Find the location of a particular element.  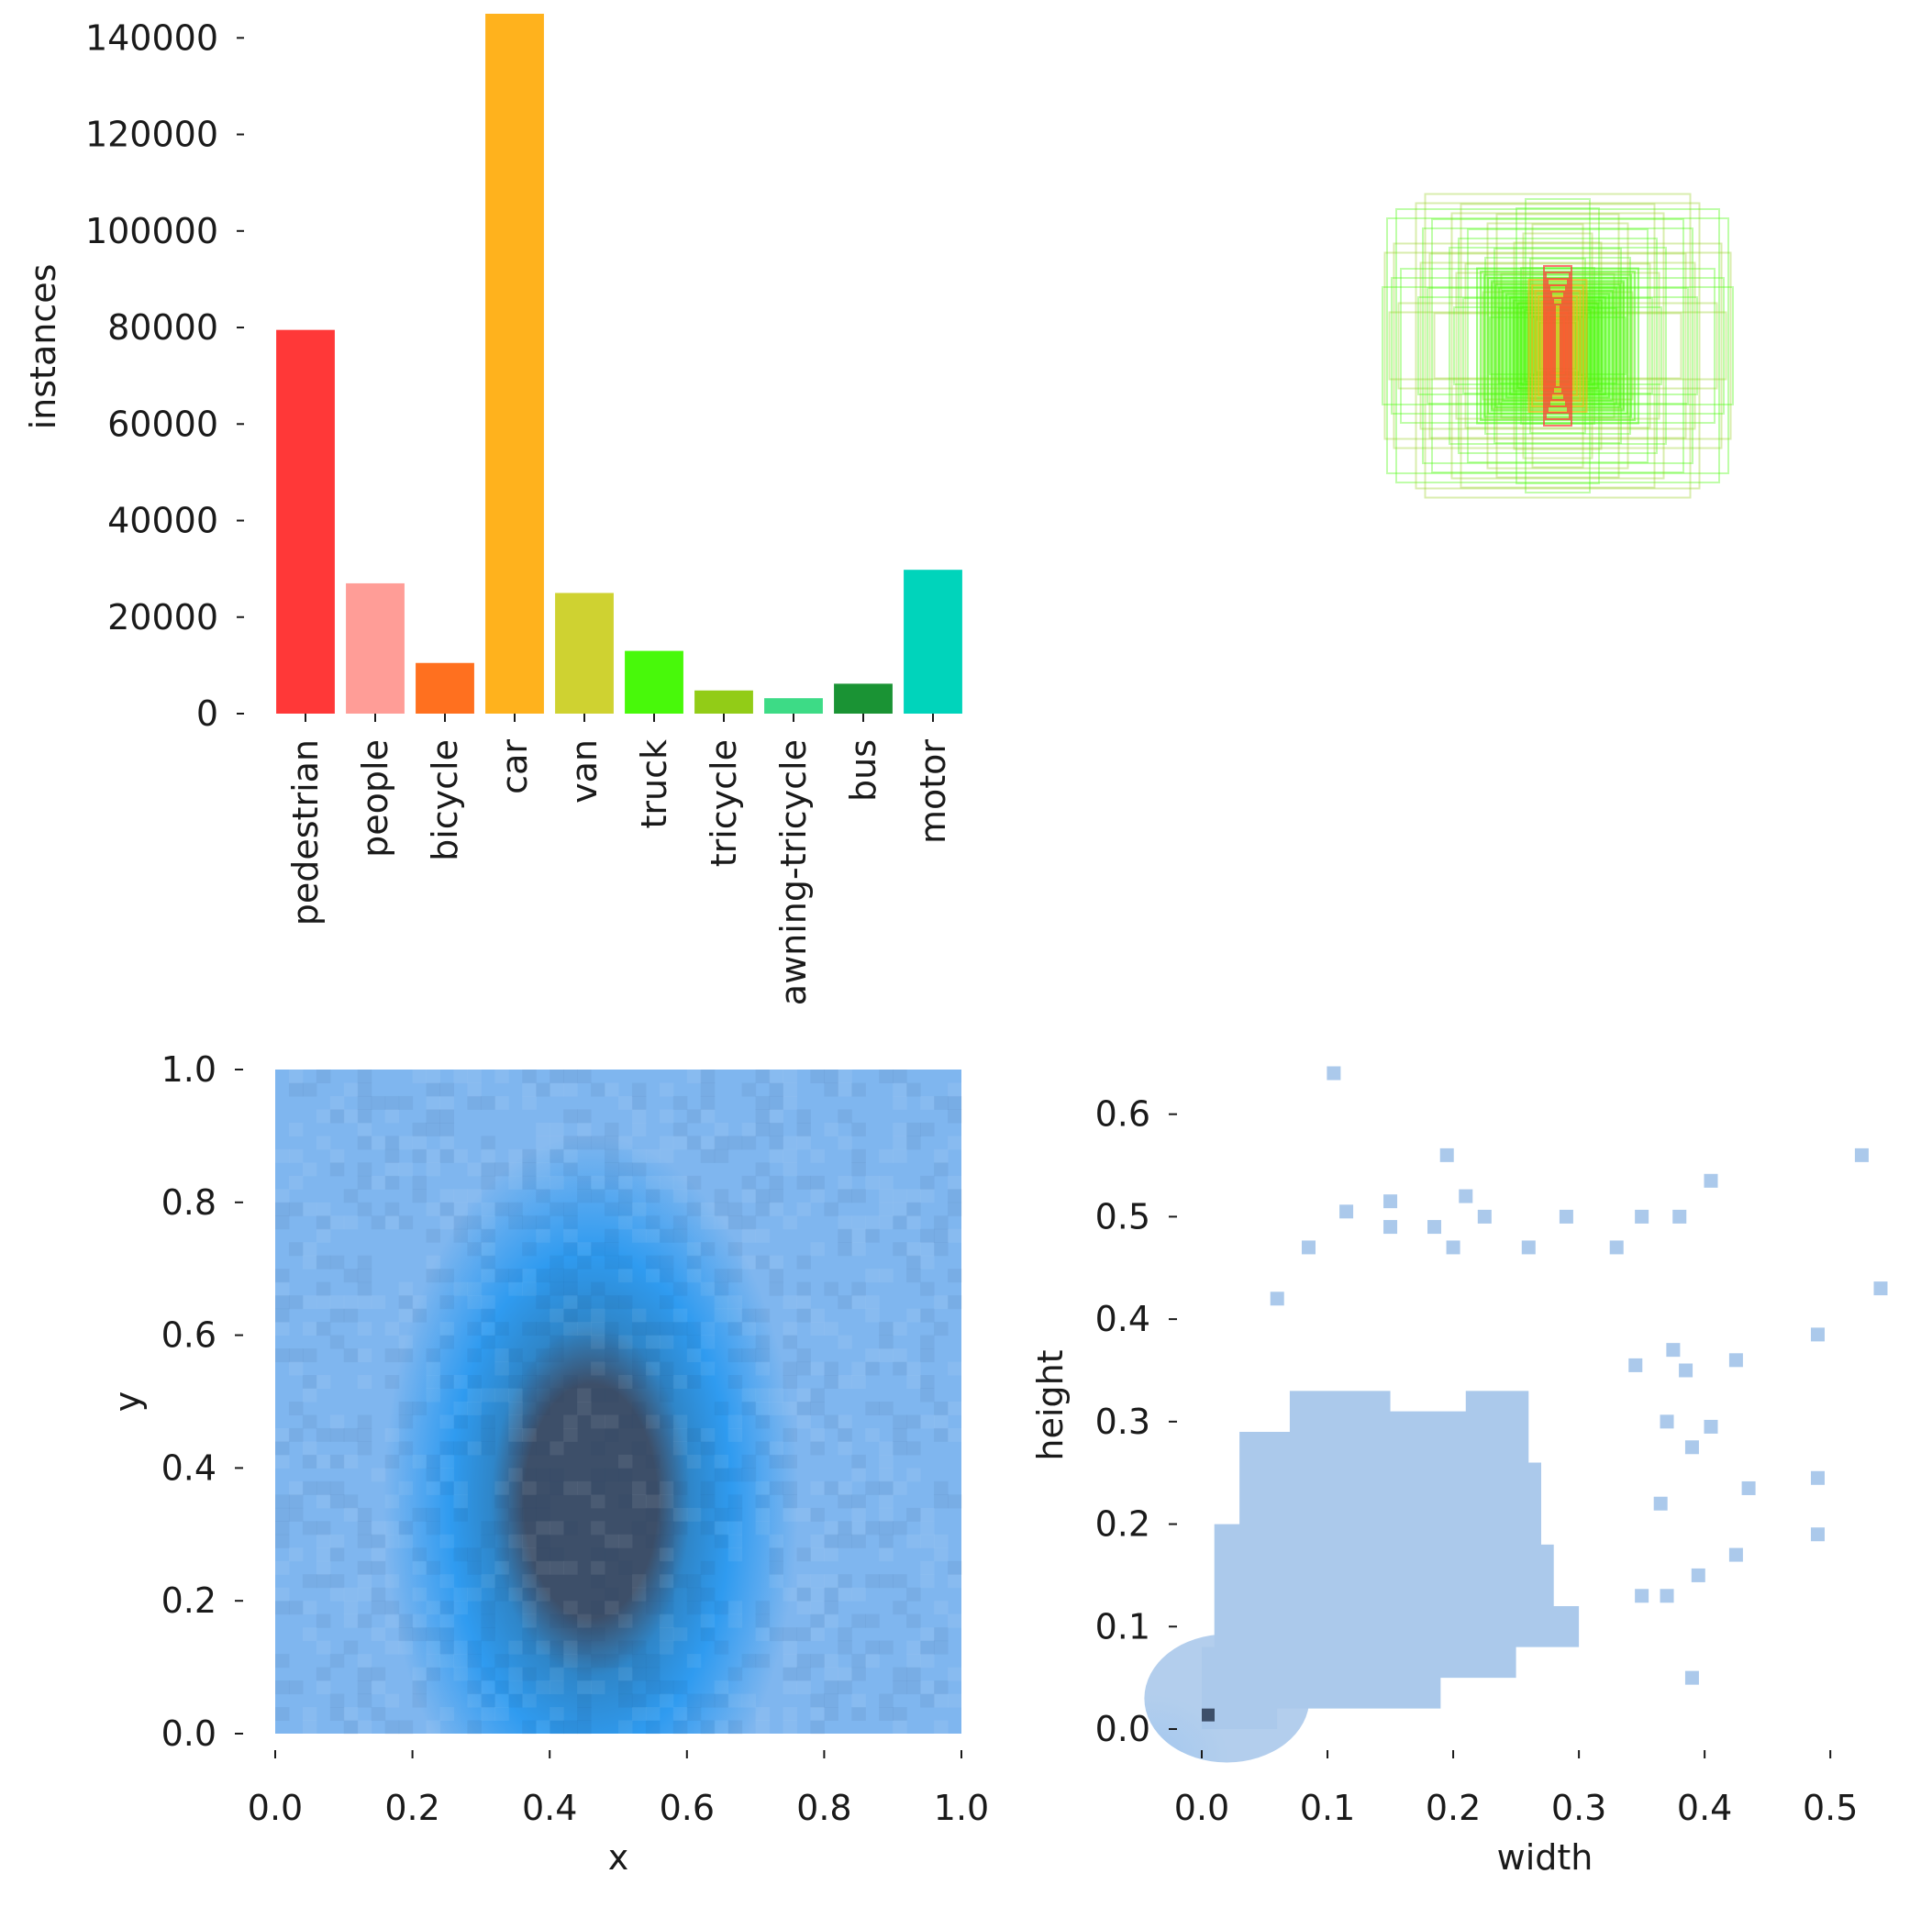

xy-x-tick-label: 0.2 is located at coordinates (411, 1808).